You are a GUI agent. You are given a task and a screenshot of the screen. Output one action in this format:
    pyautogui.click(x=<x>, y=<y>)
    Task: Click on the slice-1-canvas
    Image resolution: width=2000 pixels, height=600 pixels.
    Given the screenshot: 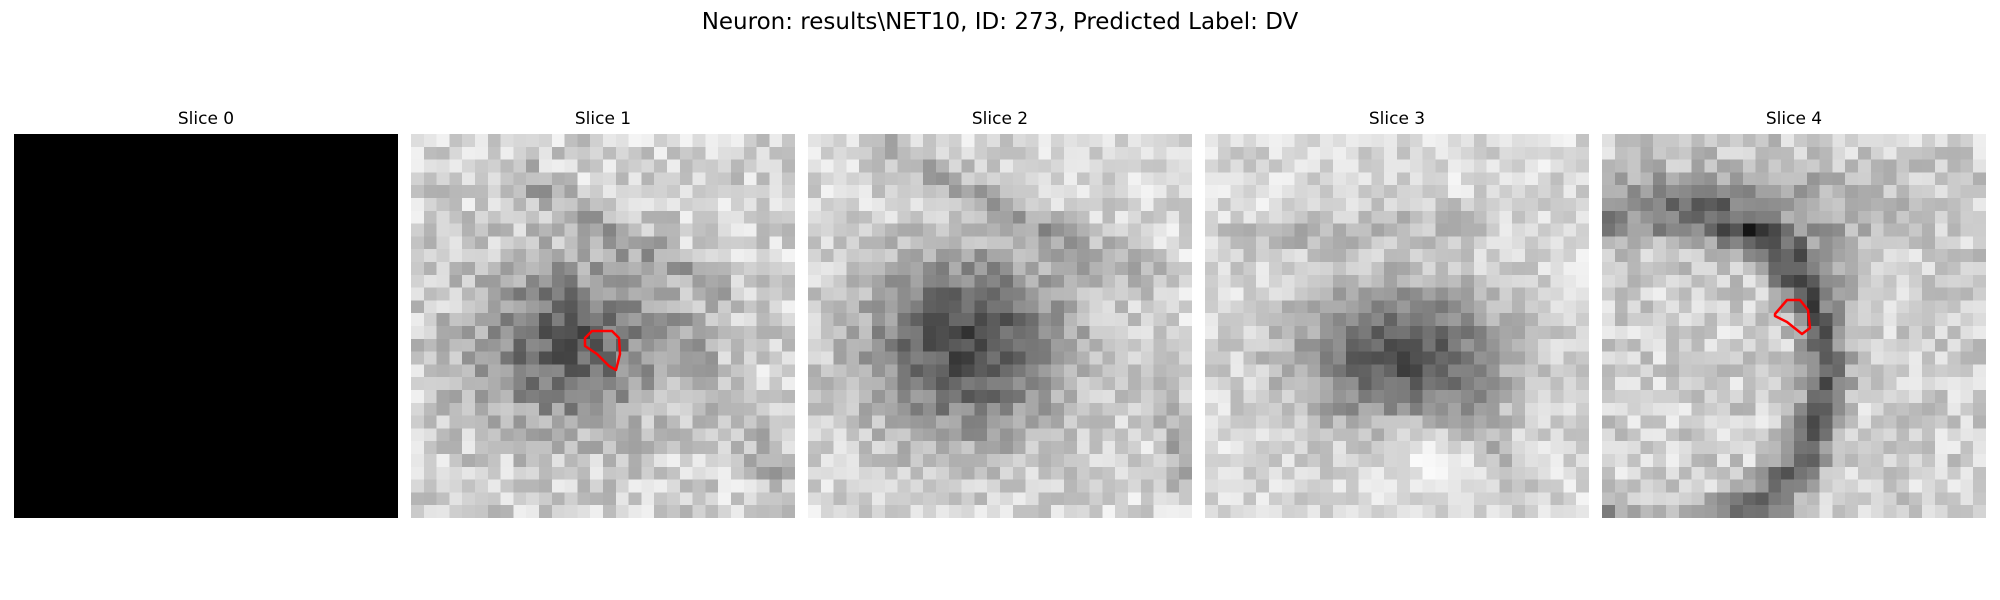 What is the action you would take?
    pyautogui.click(x=603, y=326)
    